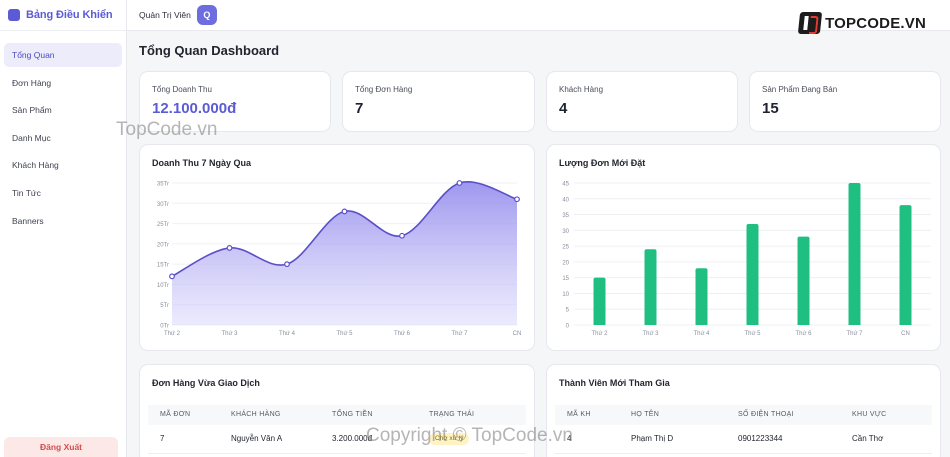 This screenshot has width=950, height=457. I want to click on brand: Bảng Điều Khiển, so click(63, 15).